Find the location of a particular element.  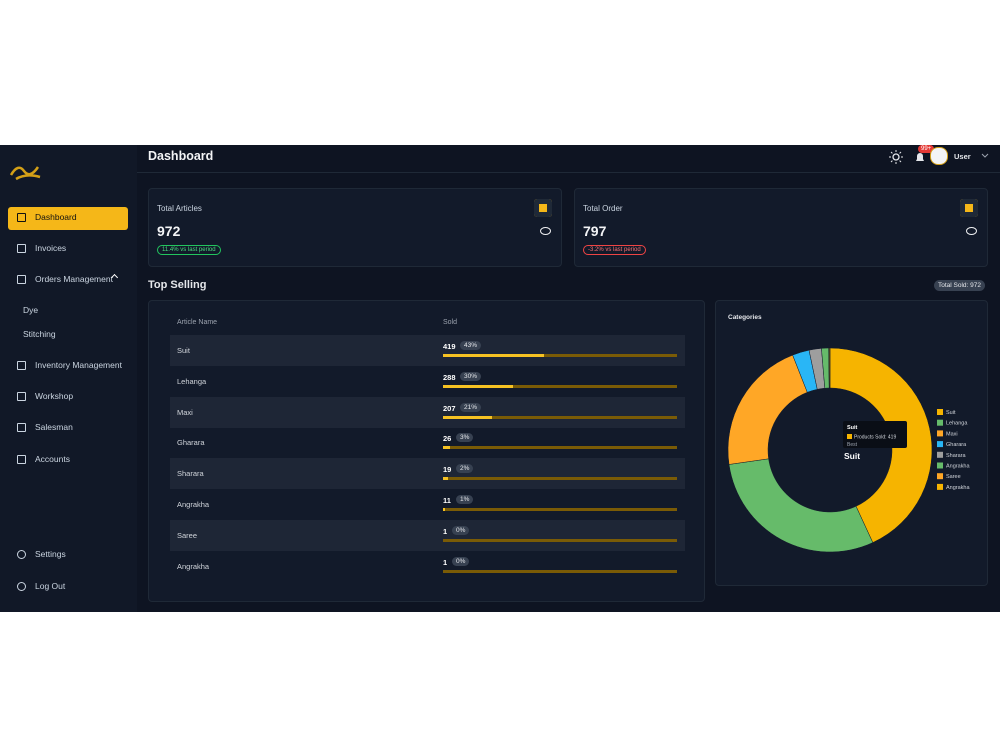

sold-value: 288 is located at coordinates (449, 377).